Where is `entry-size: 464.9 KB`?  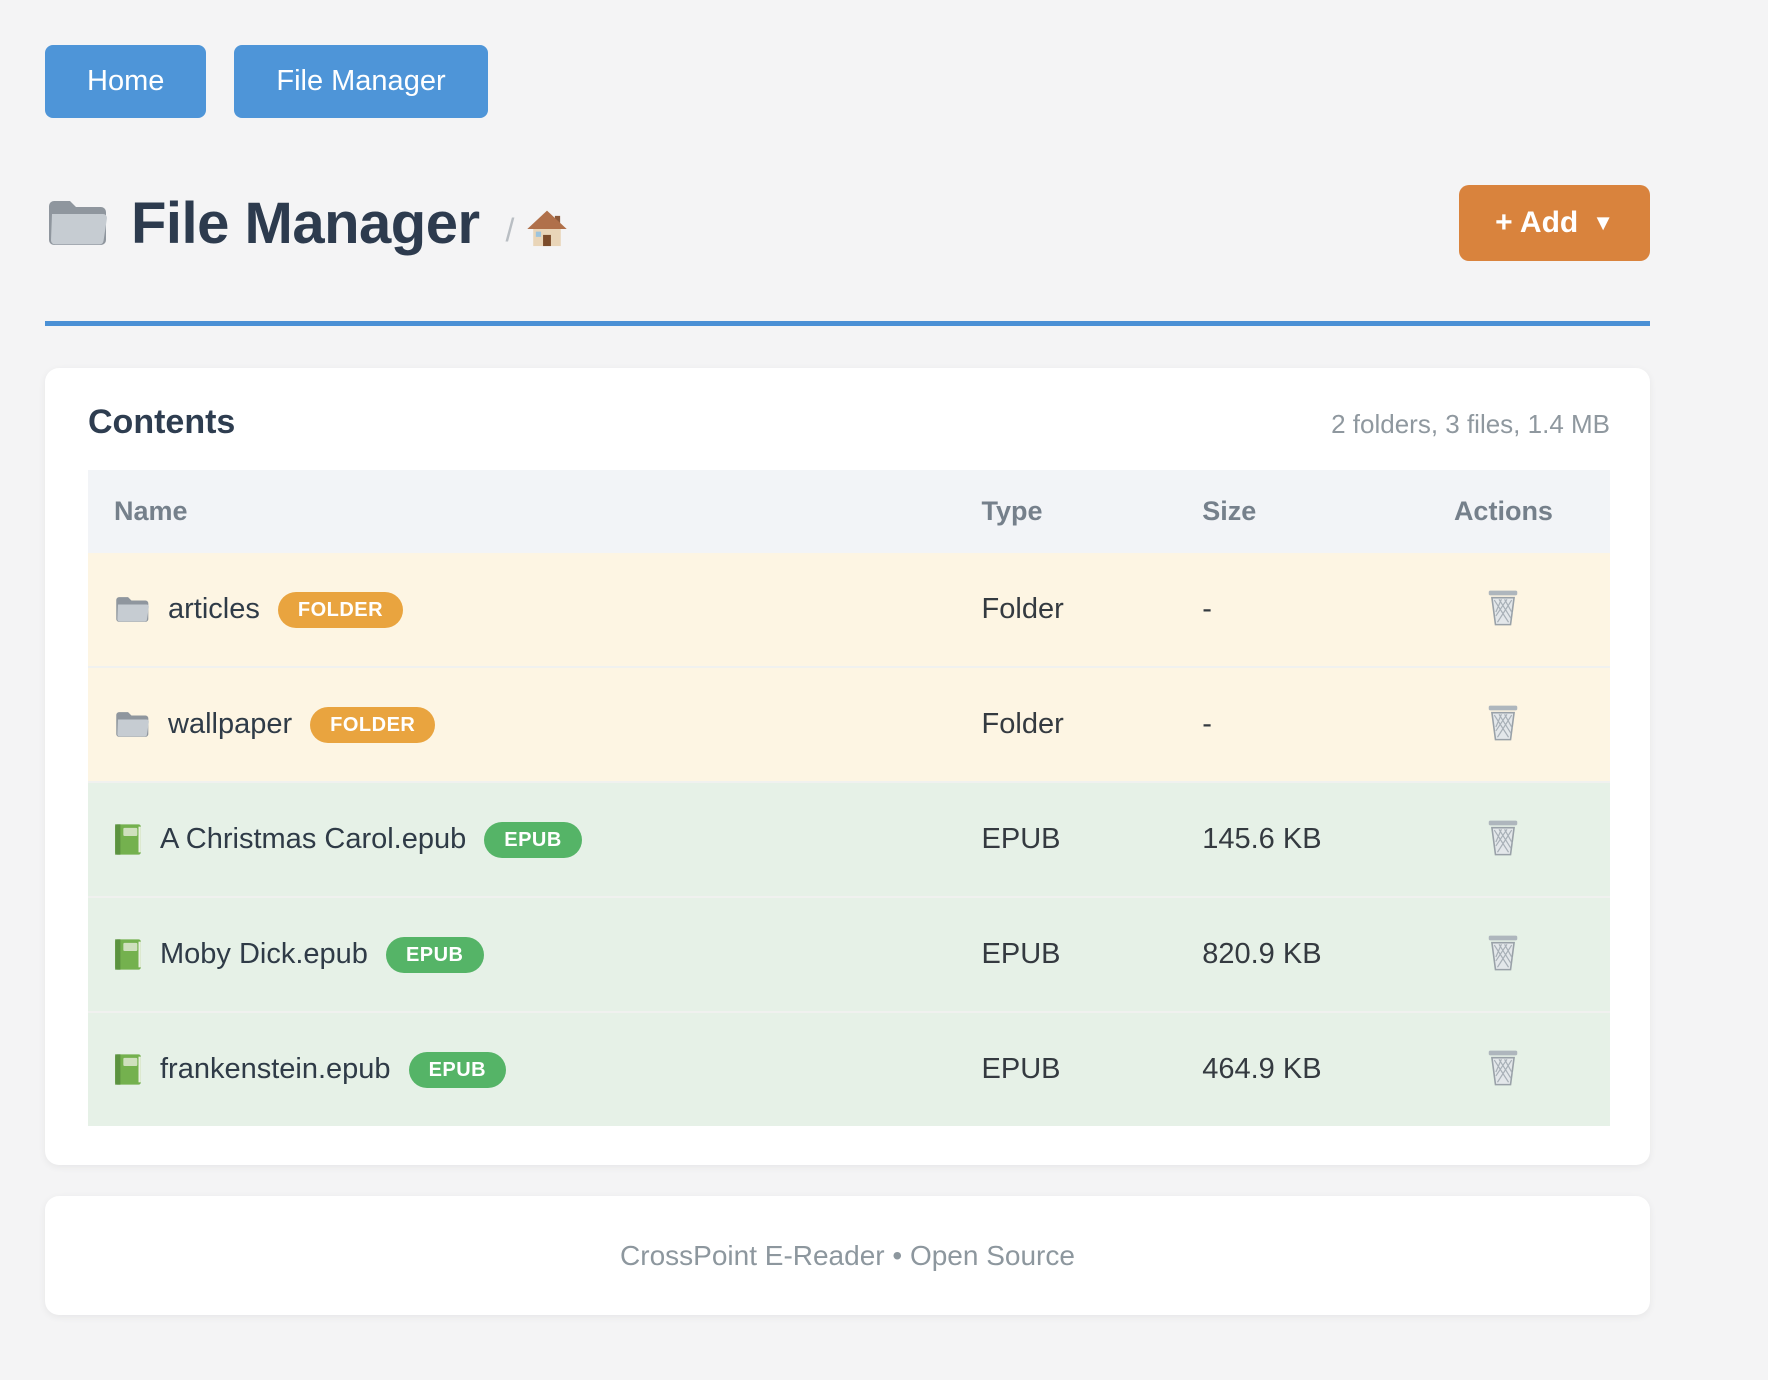
entry-size: 464.9 KB is located at coordinates (1286, 1068).